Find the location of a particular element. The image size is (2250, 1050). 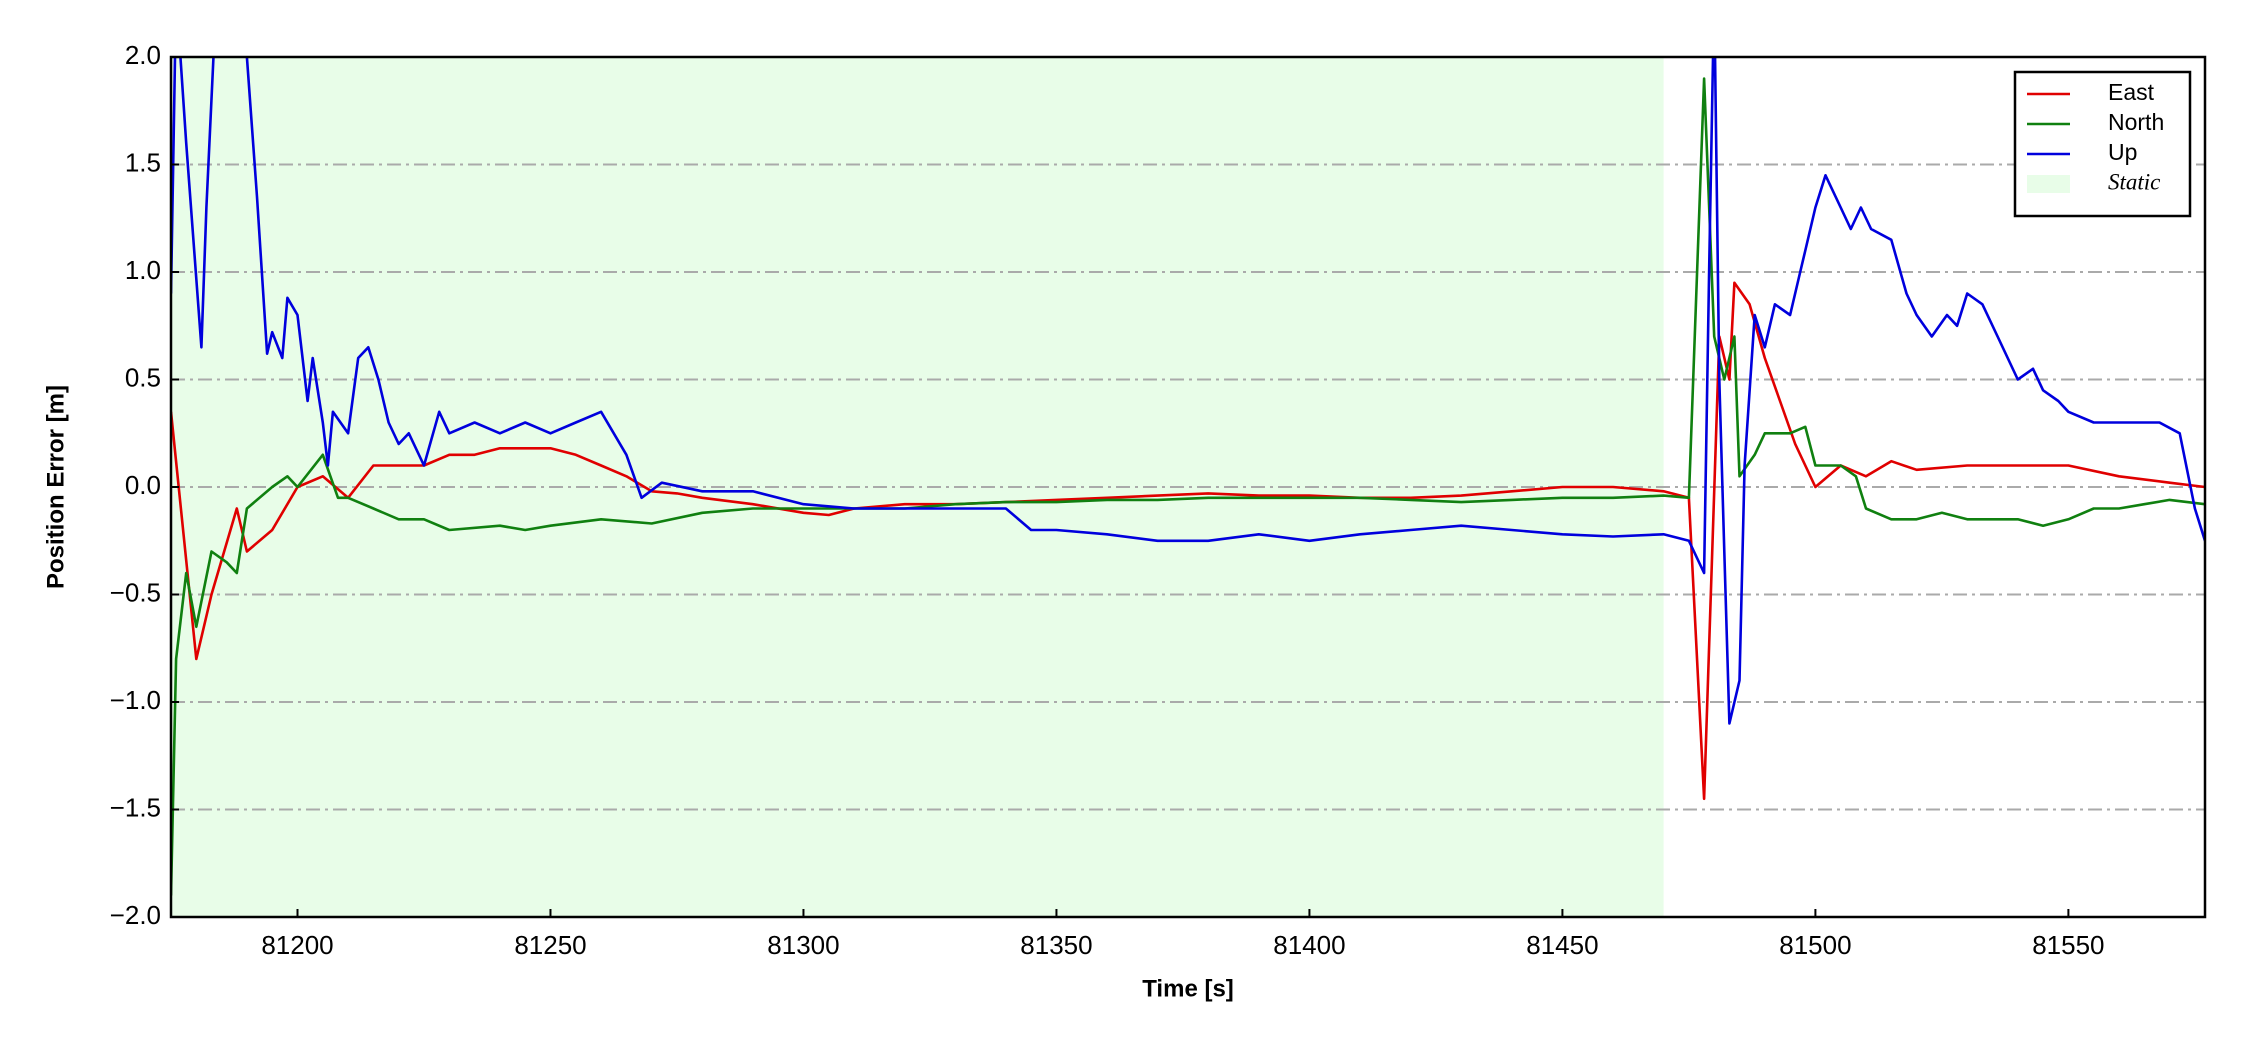

y-tick-label: 2.0 is located at coordinates (143, 55).